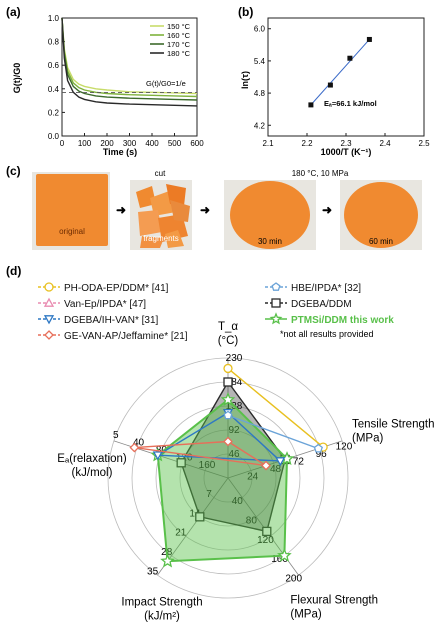 The image size is (442, 633). I want to click on panel-b-ylabel: ln(τ), so click(245, 80).